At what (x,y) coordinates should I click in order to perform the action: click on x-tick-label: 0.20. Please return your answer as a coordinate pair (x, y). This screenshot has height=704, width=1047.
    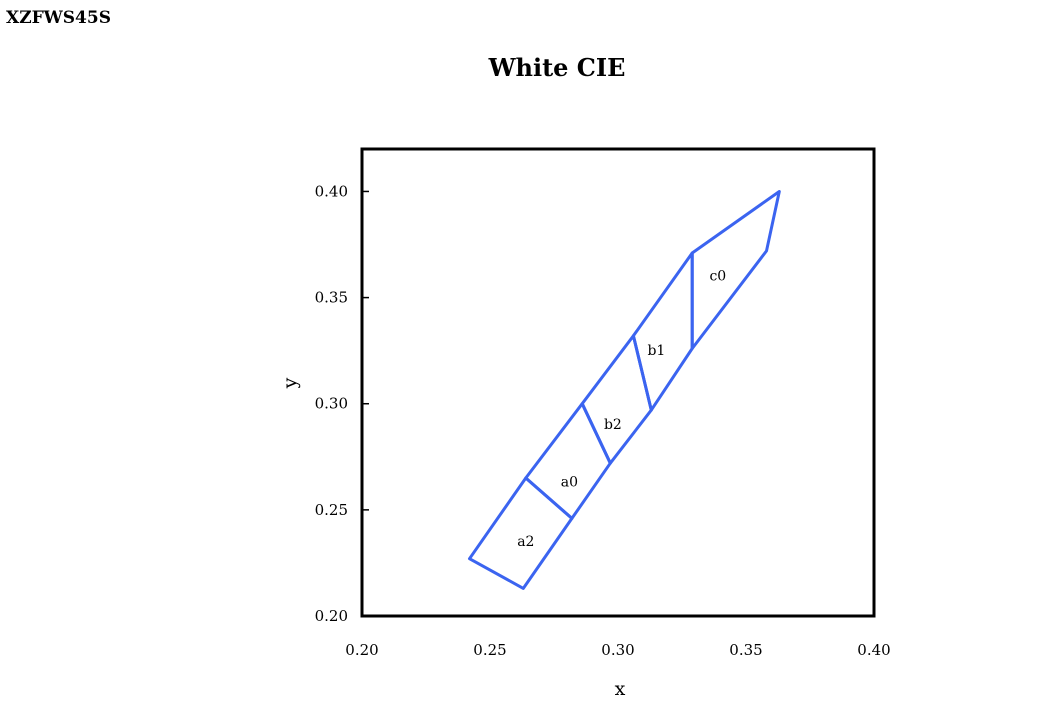
    Looking at the image, I should click on (361, 650).